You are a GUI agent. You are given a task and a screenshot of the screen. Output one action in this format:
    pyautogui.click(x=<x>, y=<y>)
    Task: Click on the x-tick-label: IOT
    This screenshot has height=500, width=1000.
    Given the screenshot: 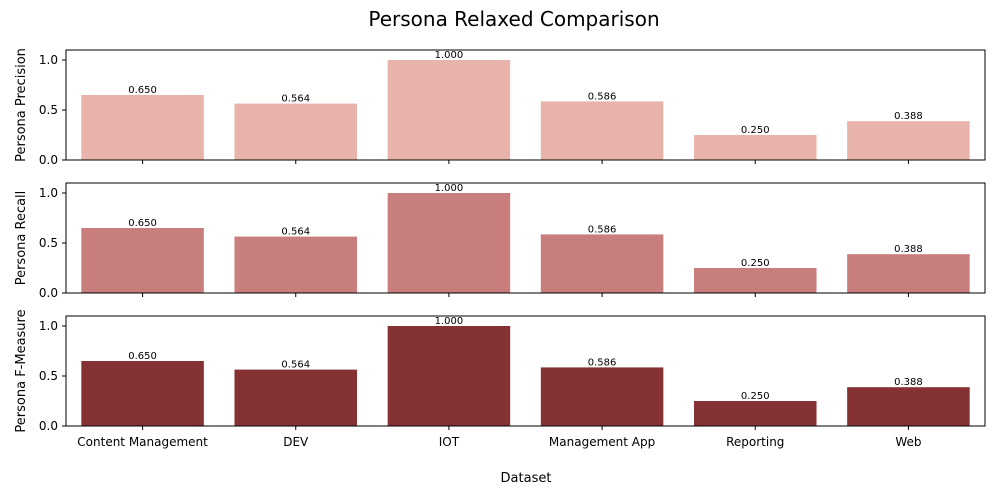 What is the action you would take?
    pyautogui.click(x=449, y=442)
    